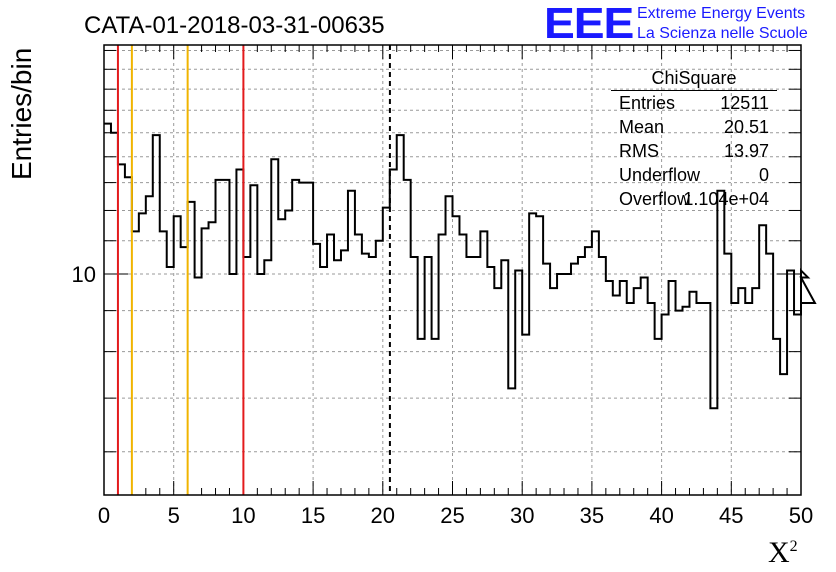  Describe the element at coordinates (694, 78) in the screenshot. I see `stats-title: ChiSquare` at that location.